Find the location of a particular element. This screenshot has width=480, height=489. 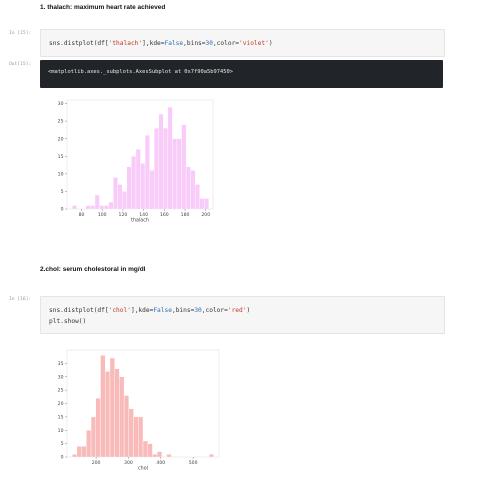

histogram-chol: 0 5 10 15 20 25 30 35 200 300 400 500 chol is located at coordinates (139, 410).